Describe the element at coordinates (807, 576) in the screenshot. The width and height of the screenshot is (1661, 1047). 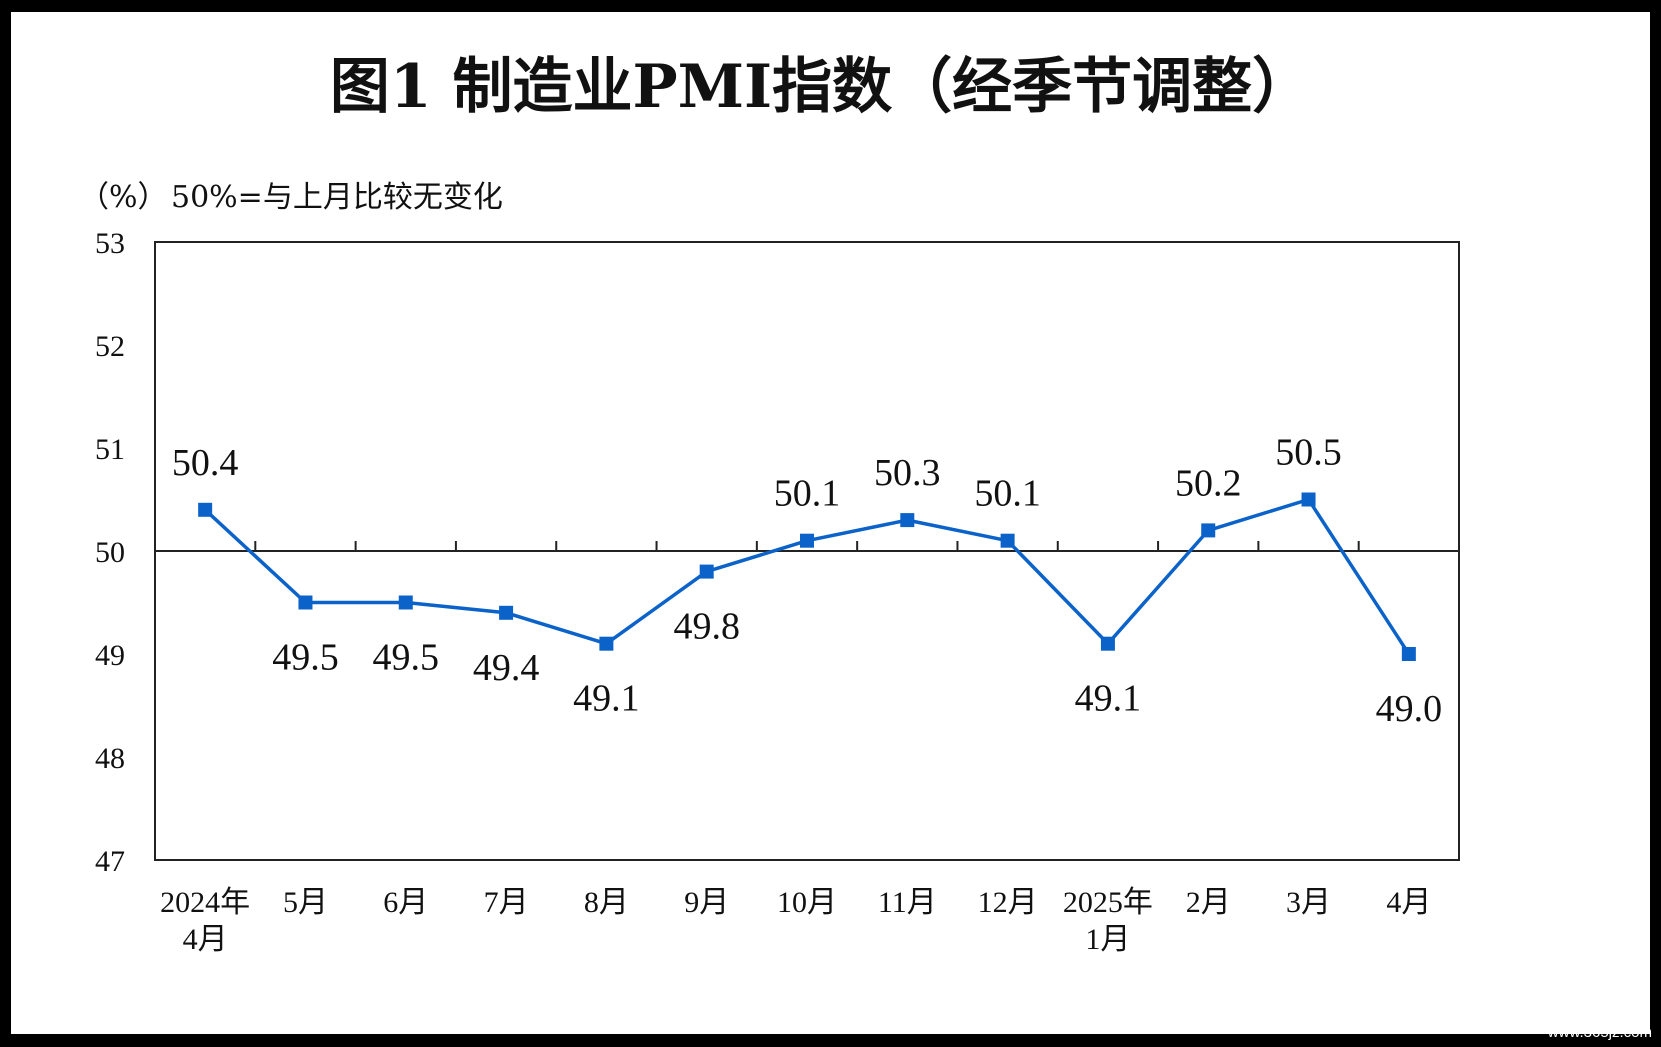
I see `series-line` at that location.